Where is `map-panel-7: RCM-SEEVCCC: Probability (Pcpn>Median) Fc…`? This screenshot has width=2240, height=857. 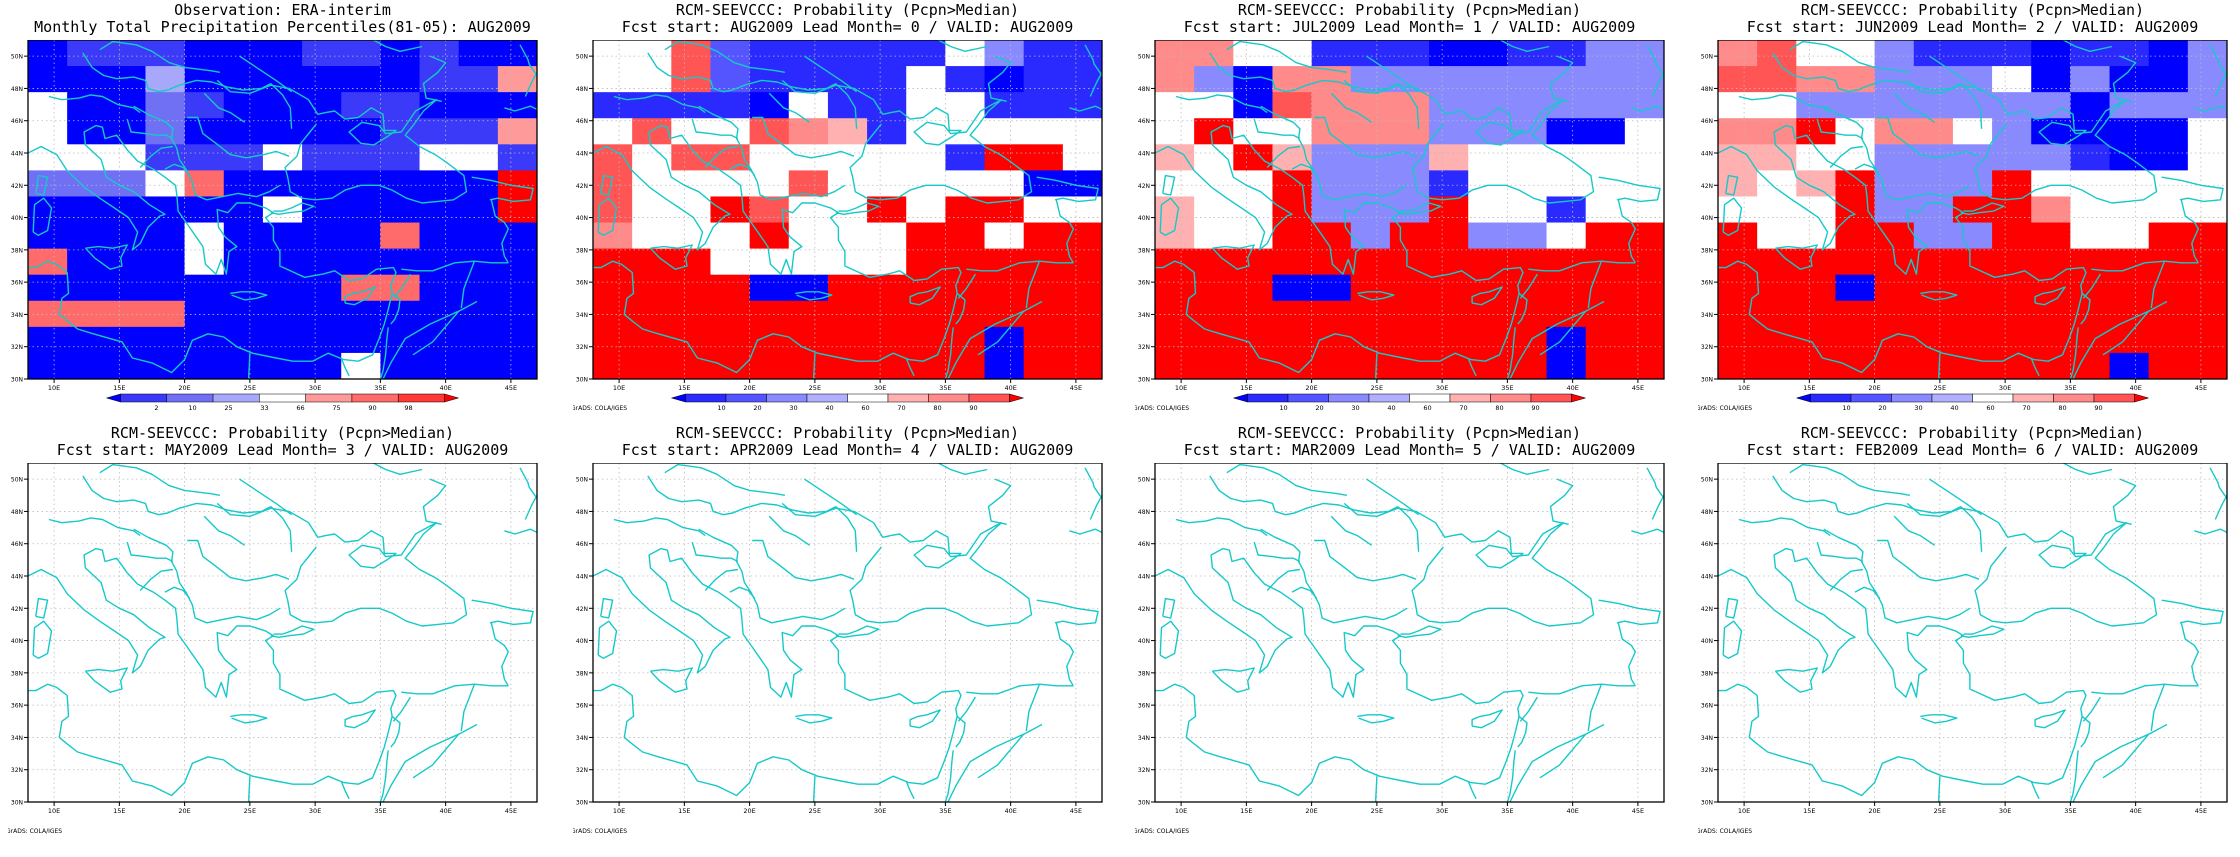 map-panel-7: RCM-SEEVCCC: Probability (Pcpn>Median) Fc… is located at coordinates (1409, 640).